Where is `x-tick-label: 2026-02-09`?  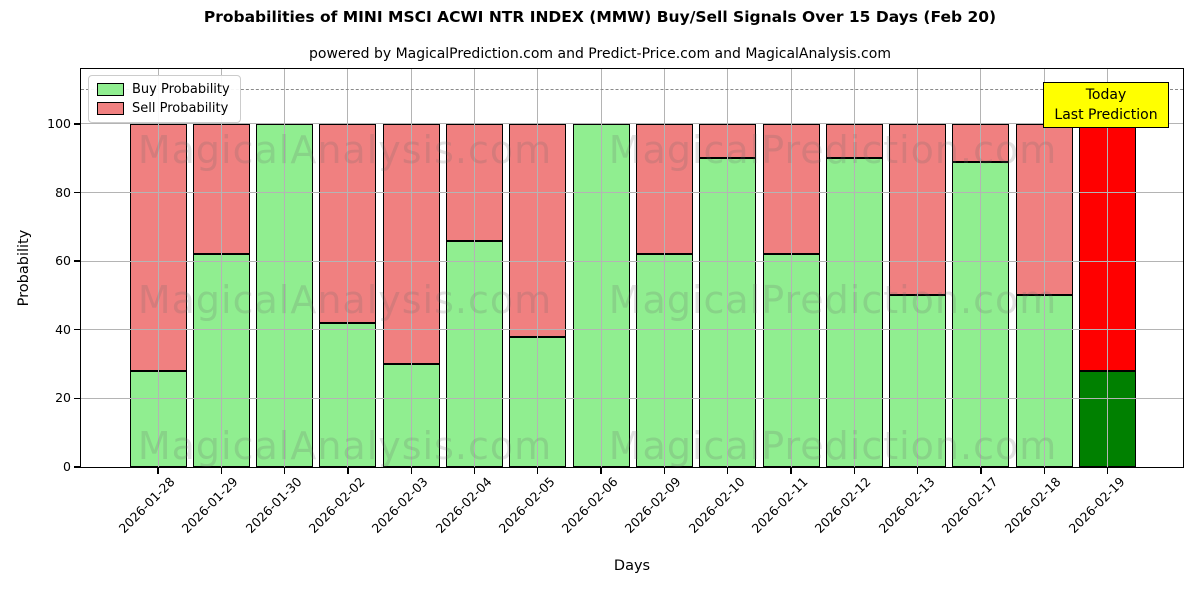
x-tick-label: 2026-02-09 is located at coordinates (653, 505).